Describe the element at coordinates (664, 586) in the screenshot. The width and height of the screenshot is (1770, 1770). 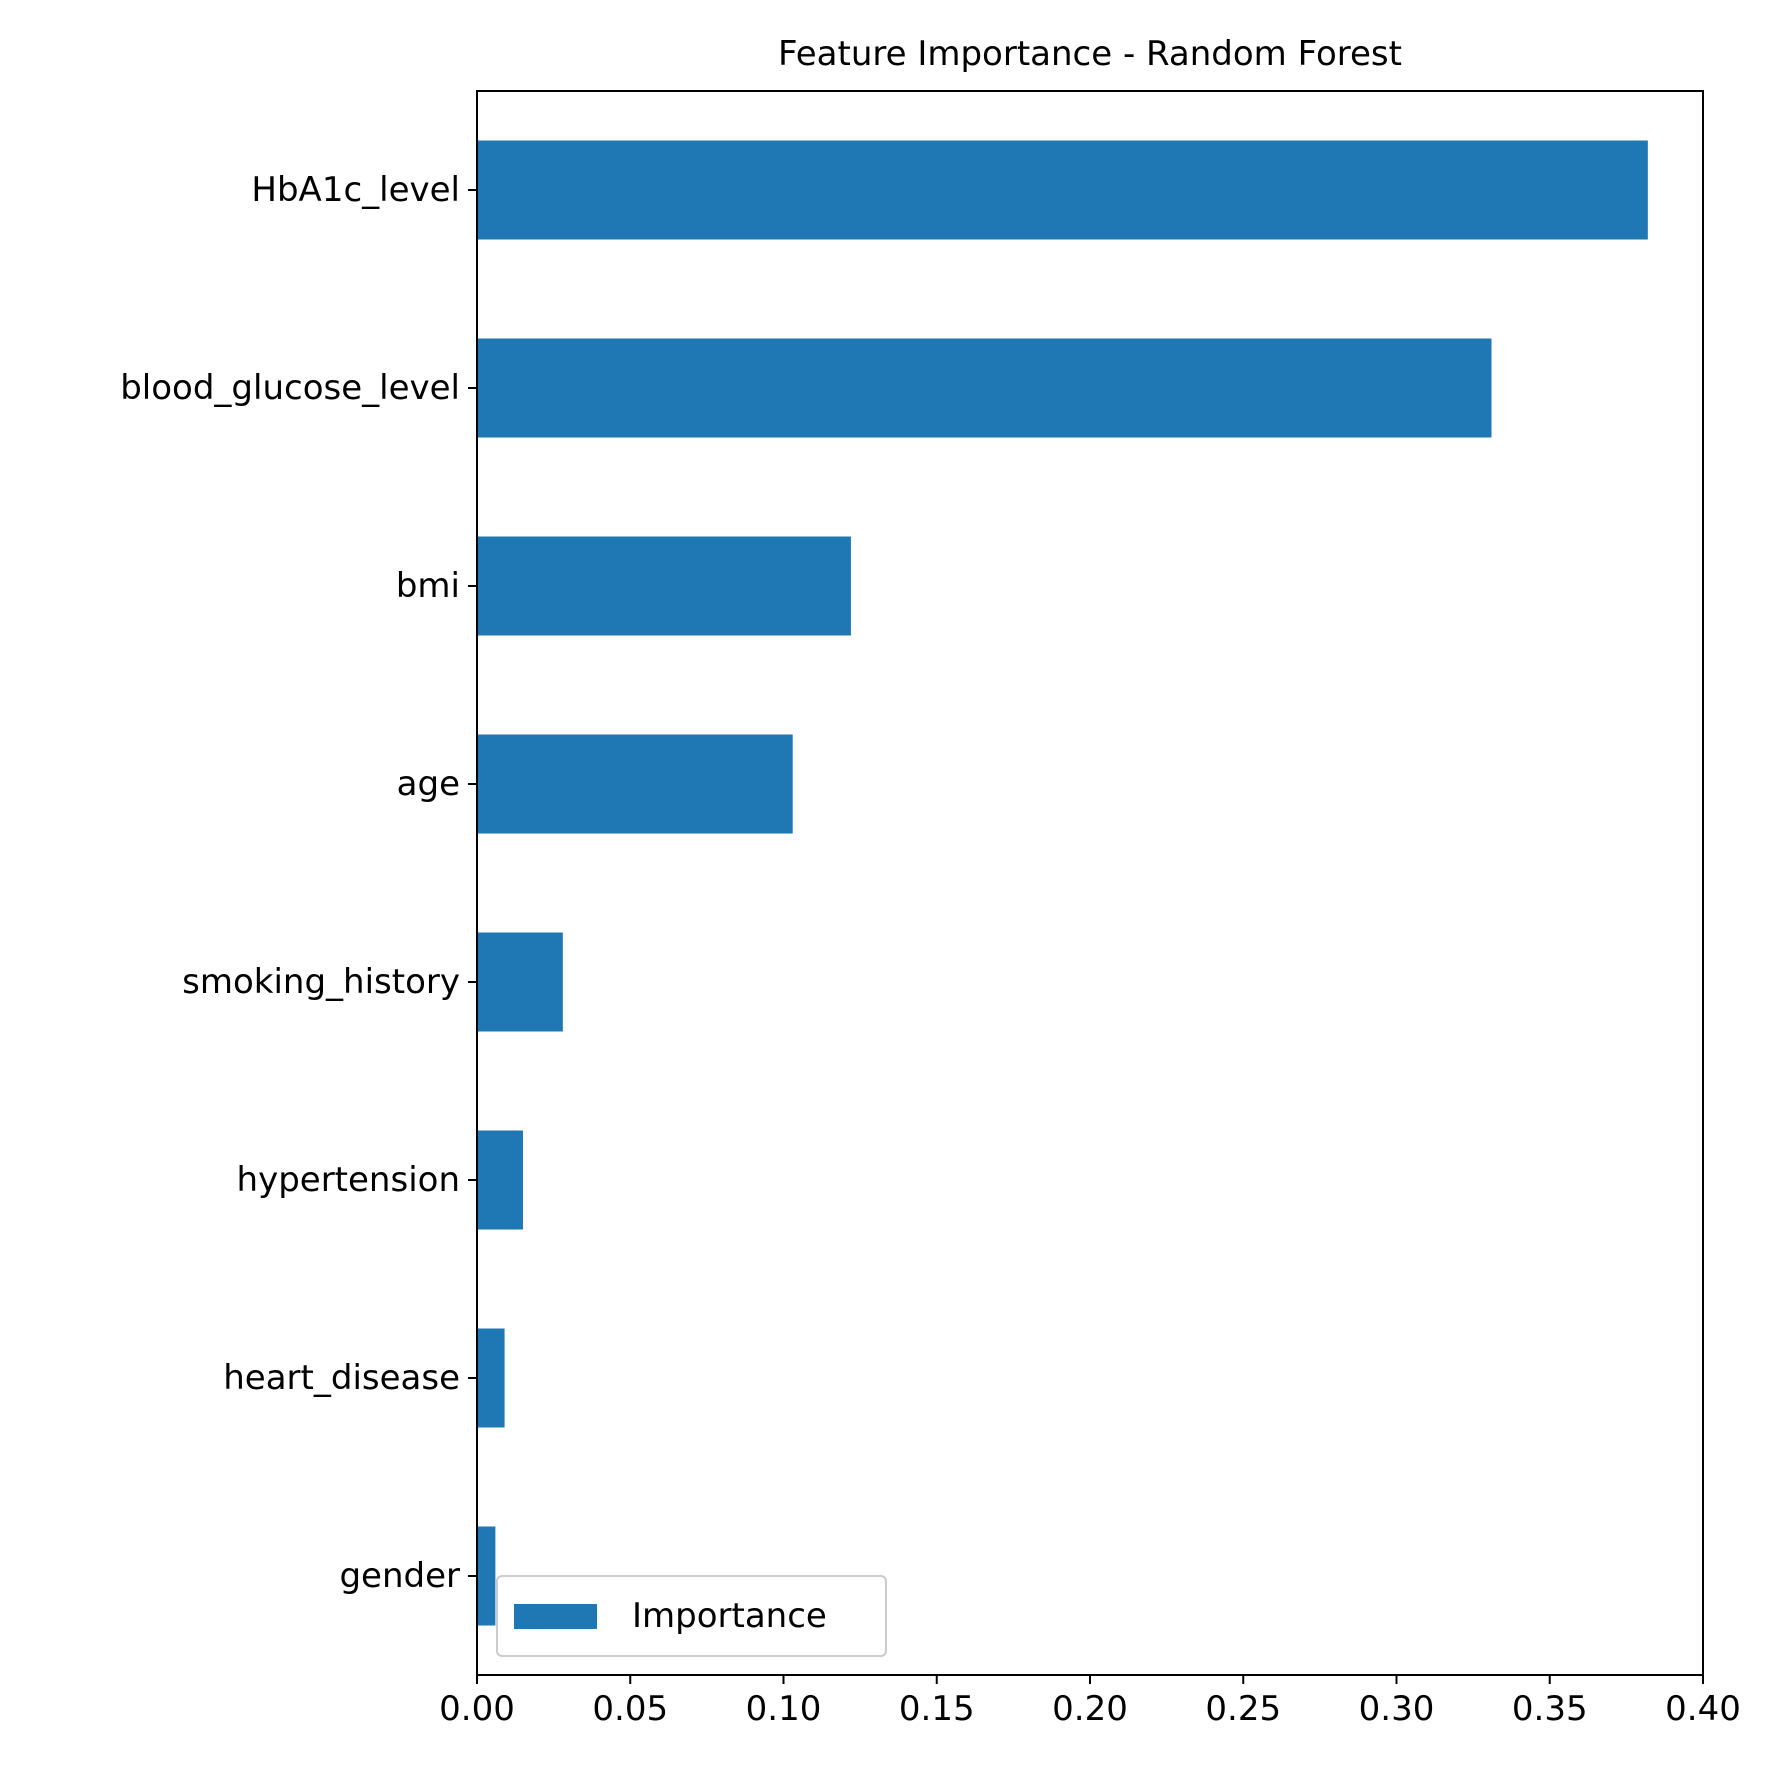
I see `bar-bmi` at that location.